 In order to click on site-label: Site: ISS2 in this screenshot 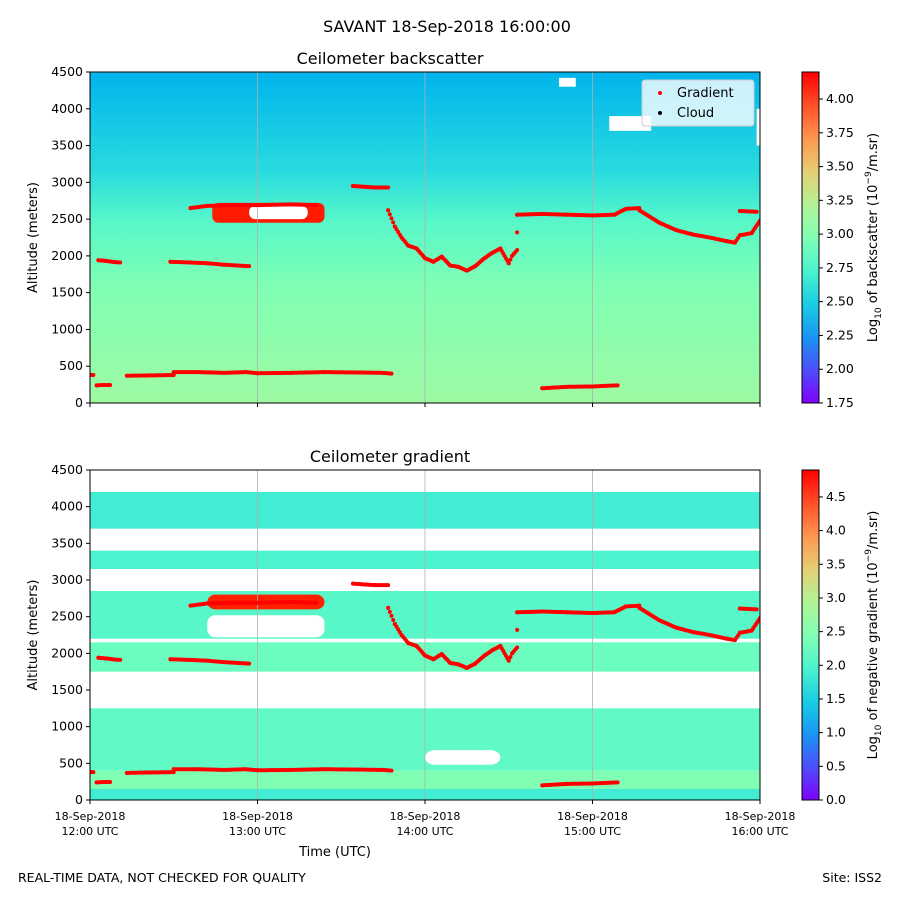, I will do `click(852, 877)`.